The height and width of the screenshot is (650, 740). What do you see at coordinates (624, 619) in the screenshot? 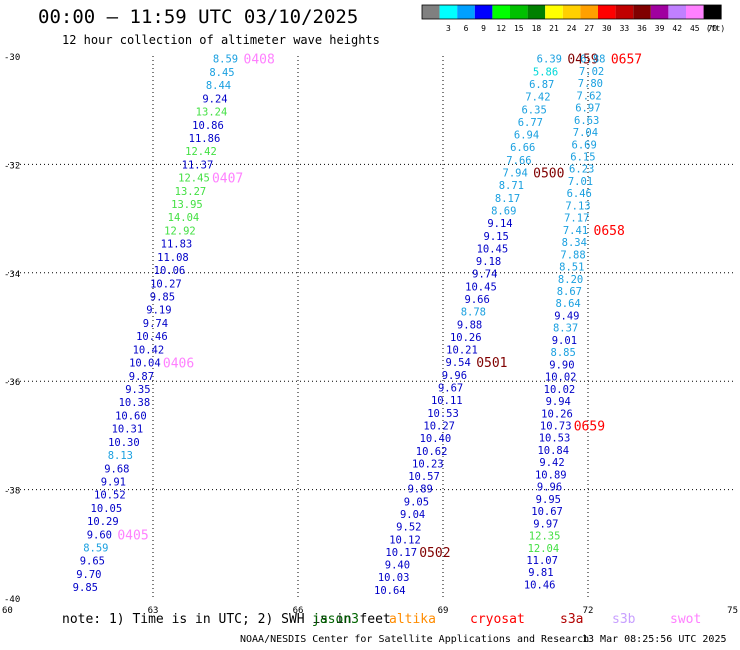
I see `satellite-s3b: s3b` at bounding box center [624, 619].